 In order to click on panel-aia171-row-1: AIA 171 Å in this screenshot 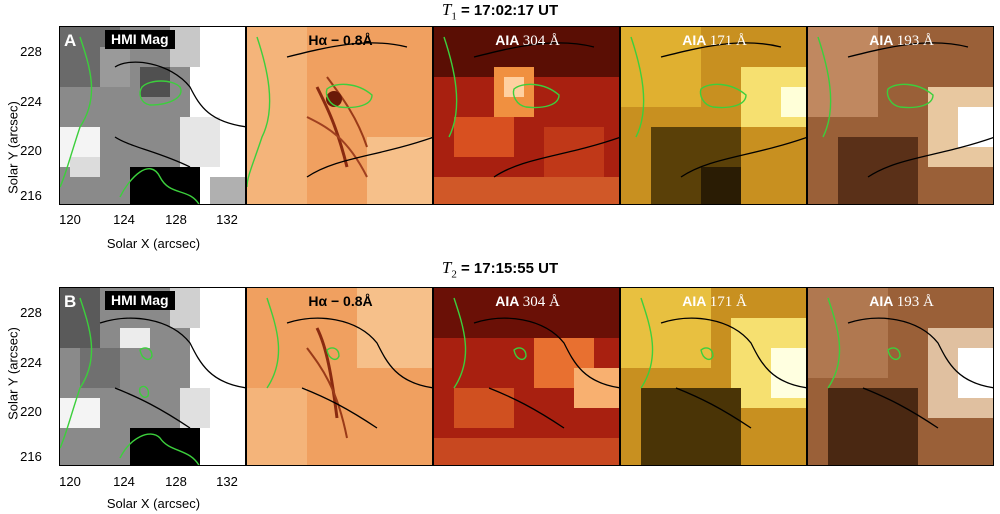, I will do `click(713, 115)`.